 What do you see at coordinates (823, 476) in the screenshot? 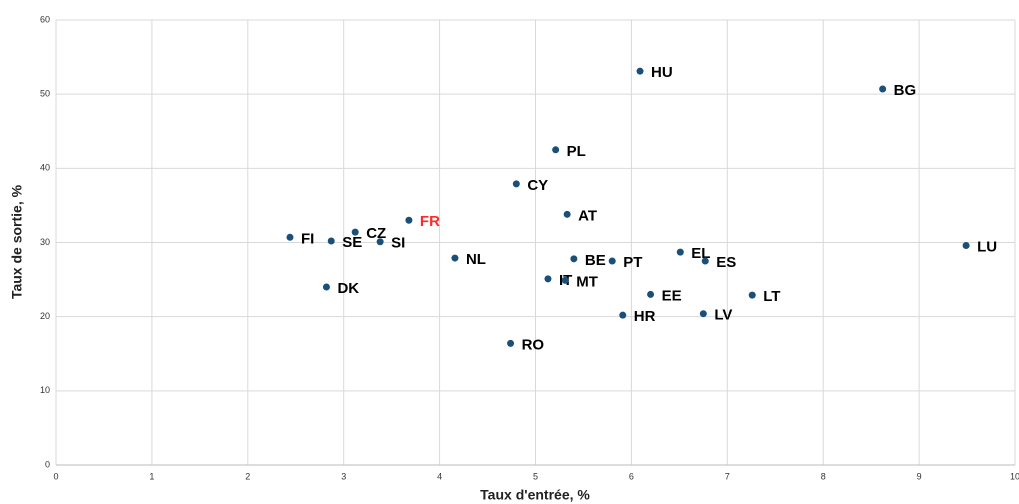
I see `x-tick-label: 8` at bounding box center [823, 476].